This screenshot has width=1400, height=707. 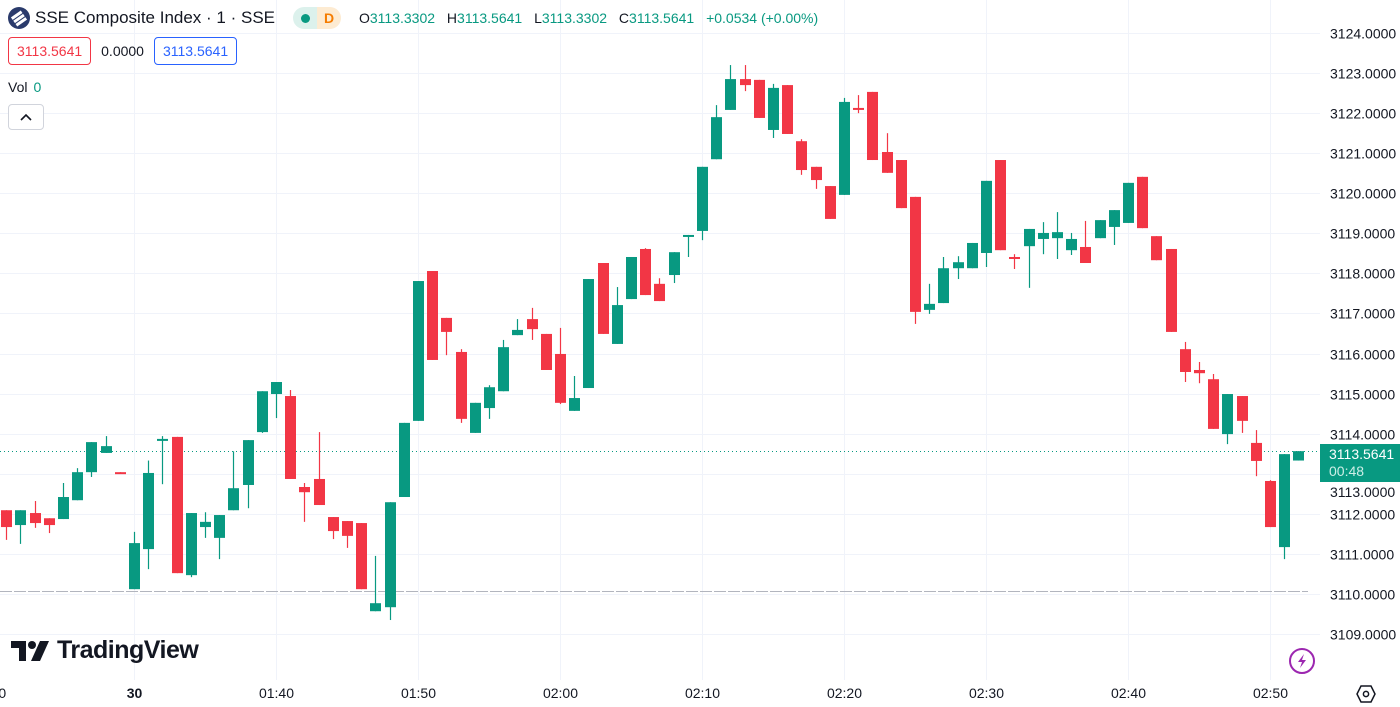 I want to click on collapse-legend-button, so click(x=26, y=117).